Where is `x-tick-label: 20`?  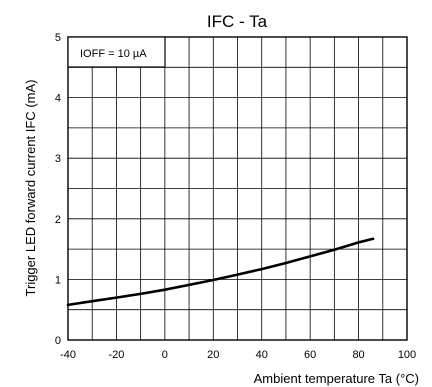 x-tick-label: 20 is located at coordinates (213, 355).